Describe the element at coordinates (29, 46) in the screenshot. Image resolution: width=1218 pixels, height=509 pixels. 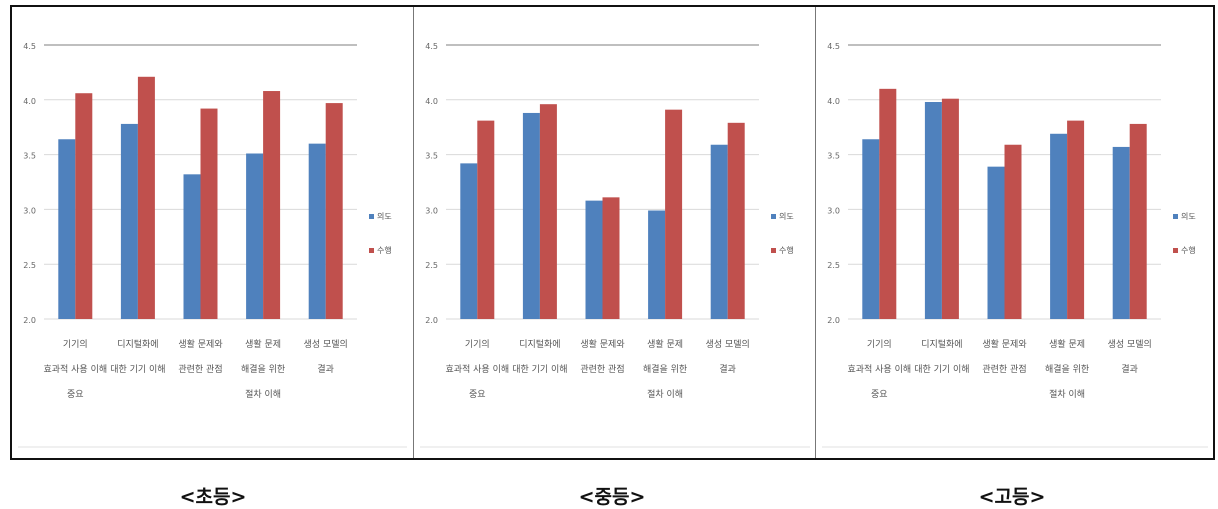
I see `y-tick-label: 4.5` at that location.